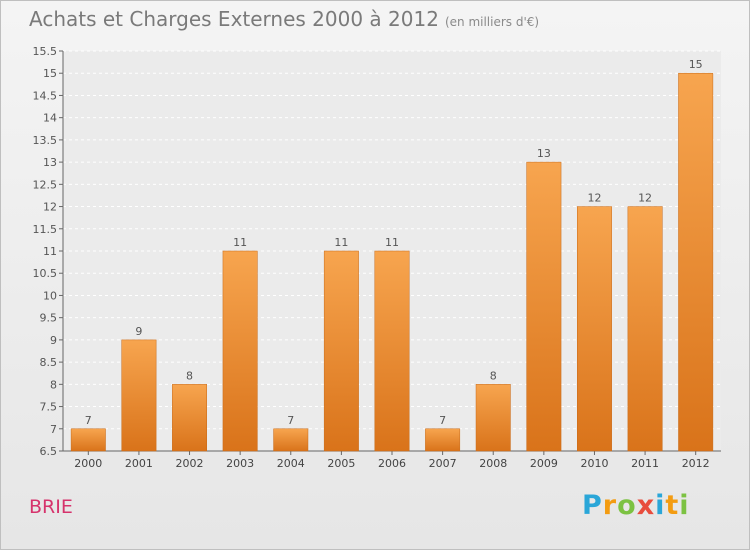 Image resolution: width=750 pixels, height=551 pixels. I want to click on y-tick-label: 9.5, so click(49, 318).